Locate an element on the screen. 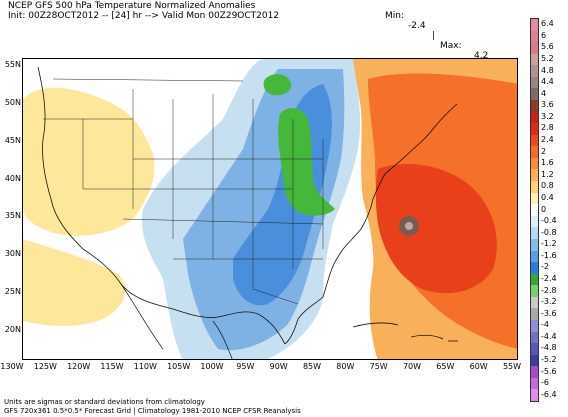  mexico-coast is located at coordinates (176, 321).